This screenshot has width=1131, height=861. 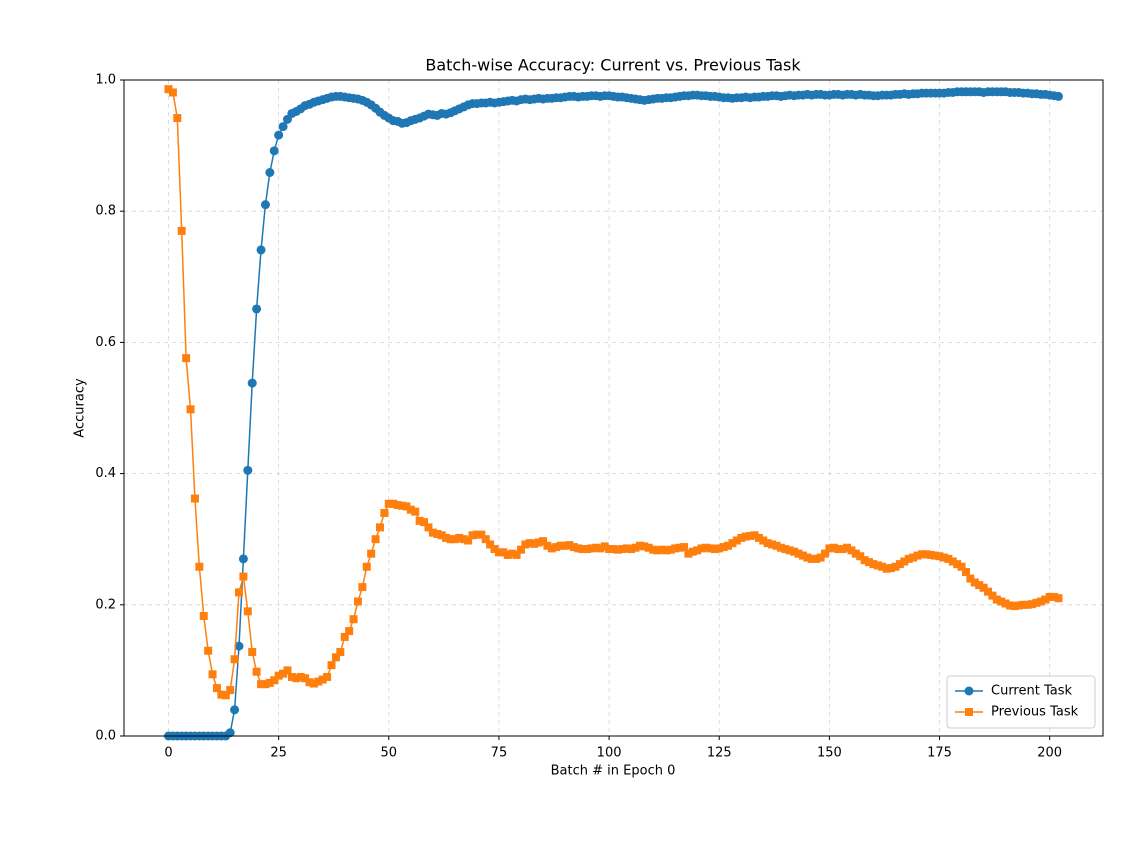 I want to click on x-tick-label: 175, so click(x=939, y=753).